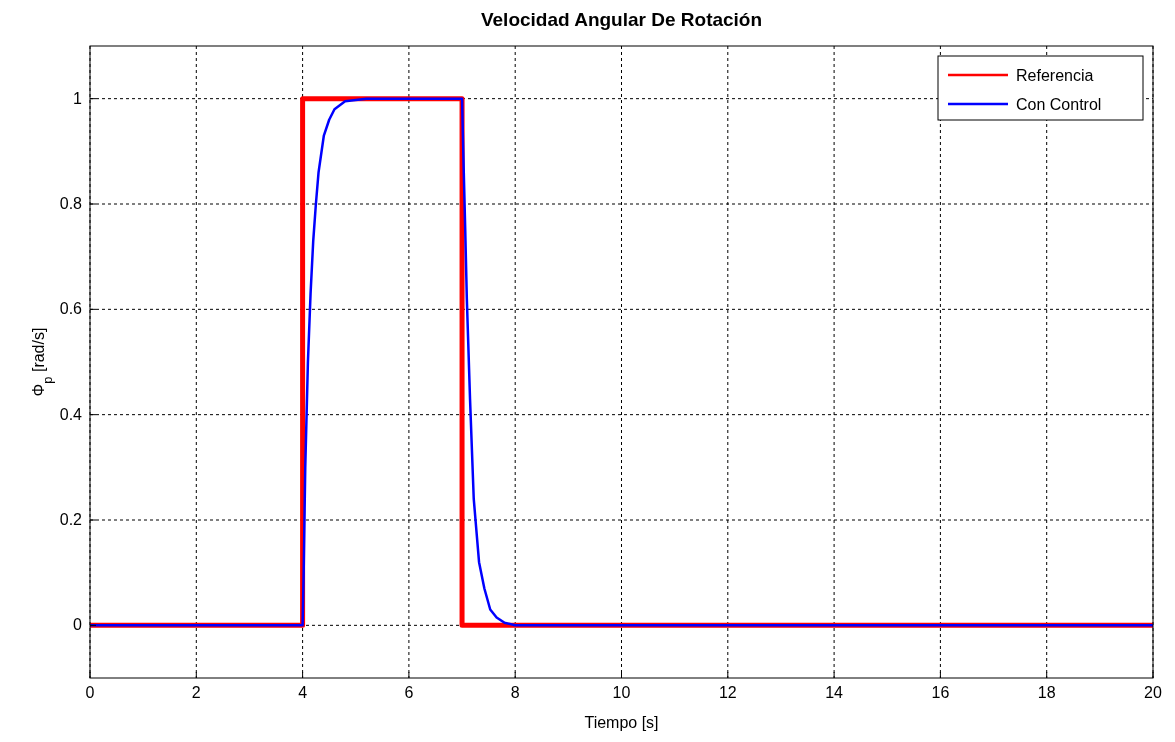 The width and height of the screenshot is (1175, 742). I want to click on y-tick-label: 1, so click(78, 98).